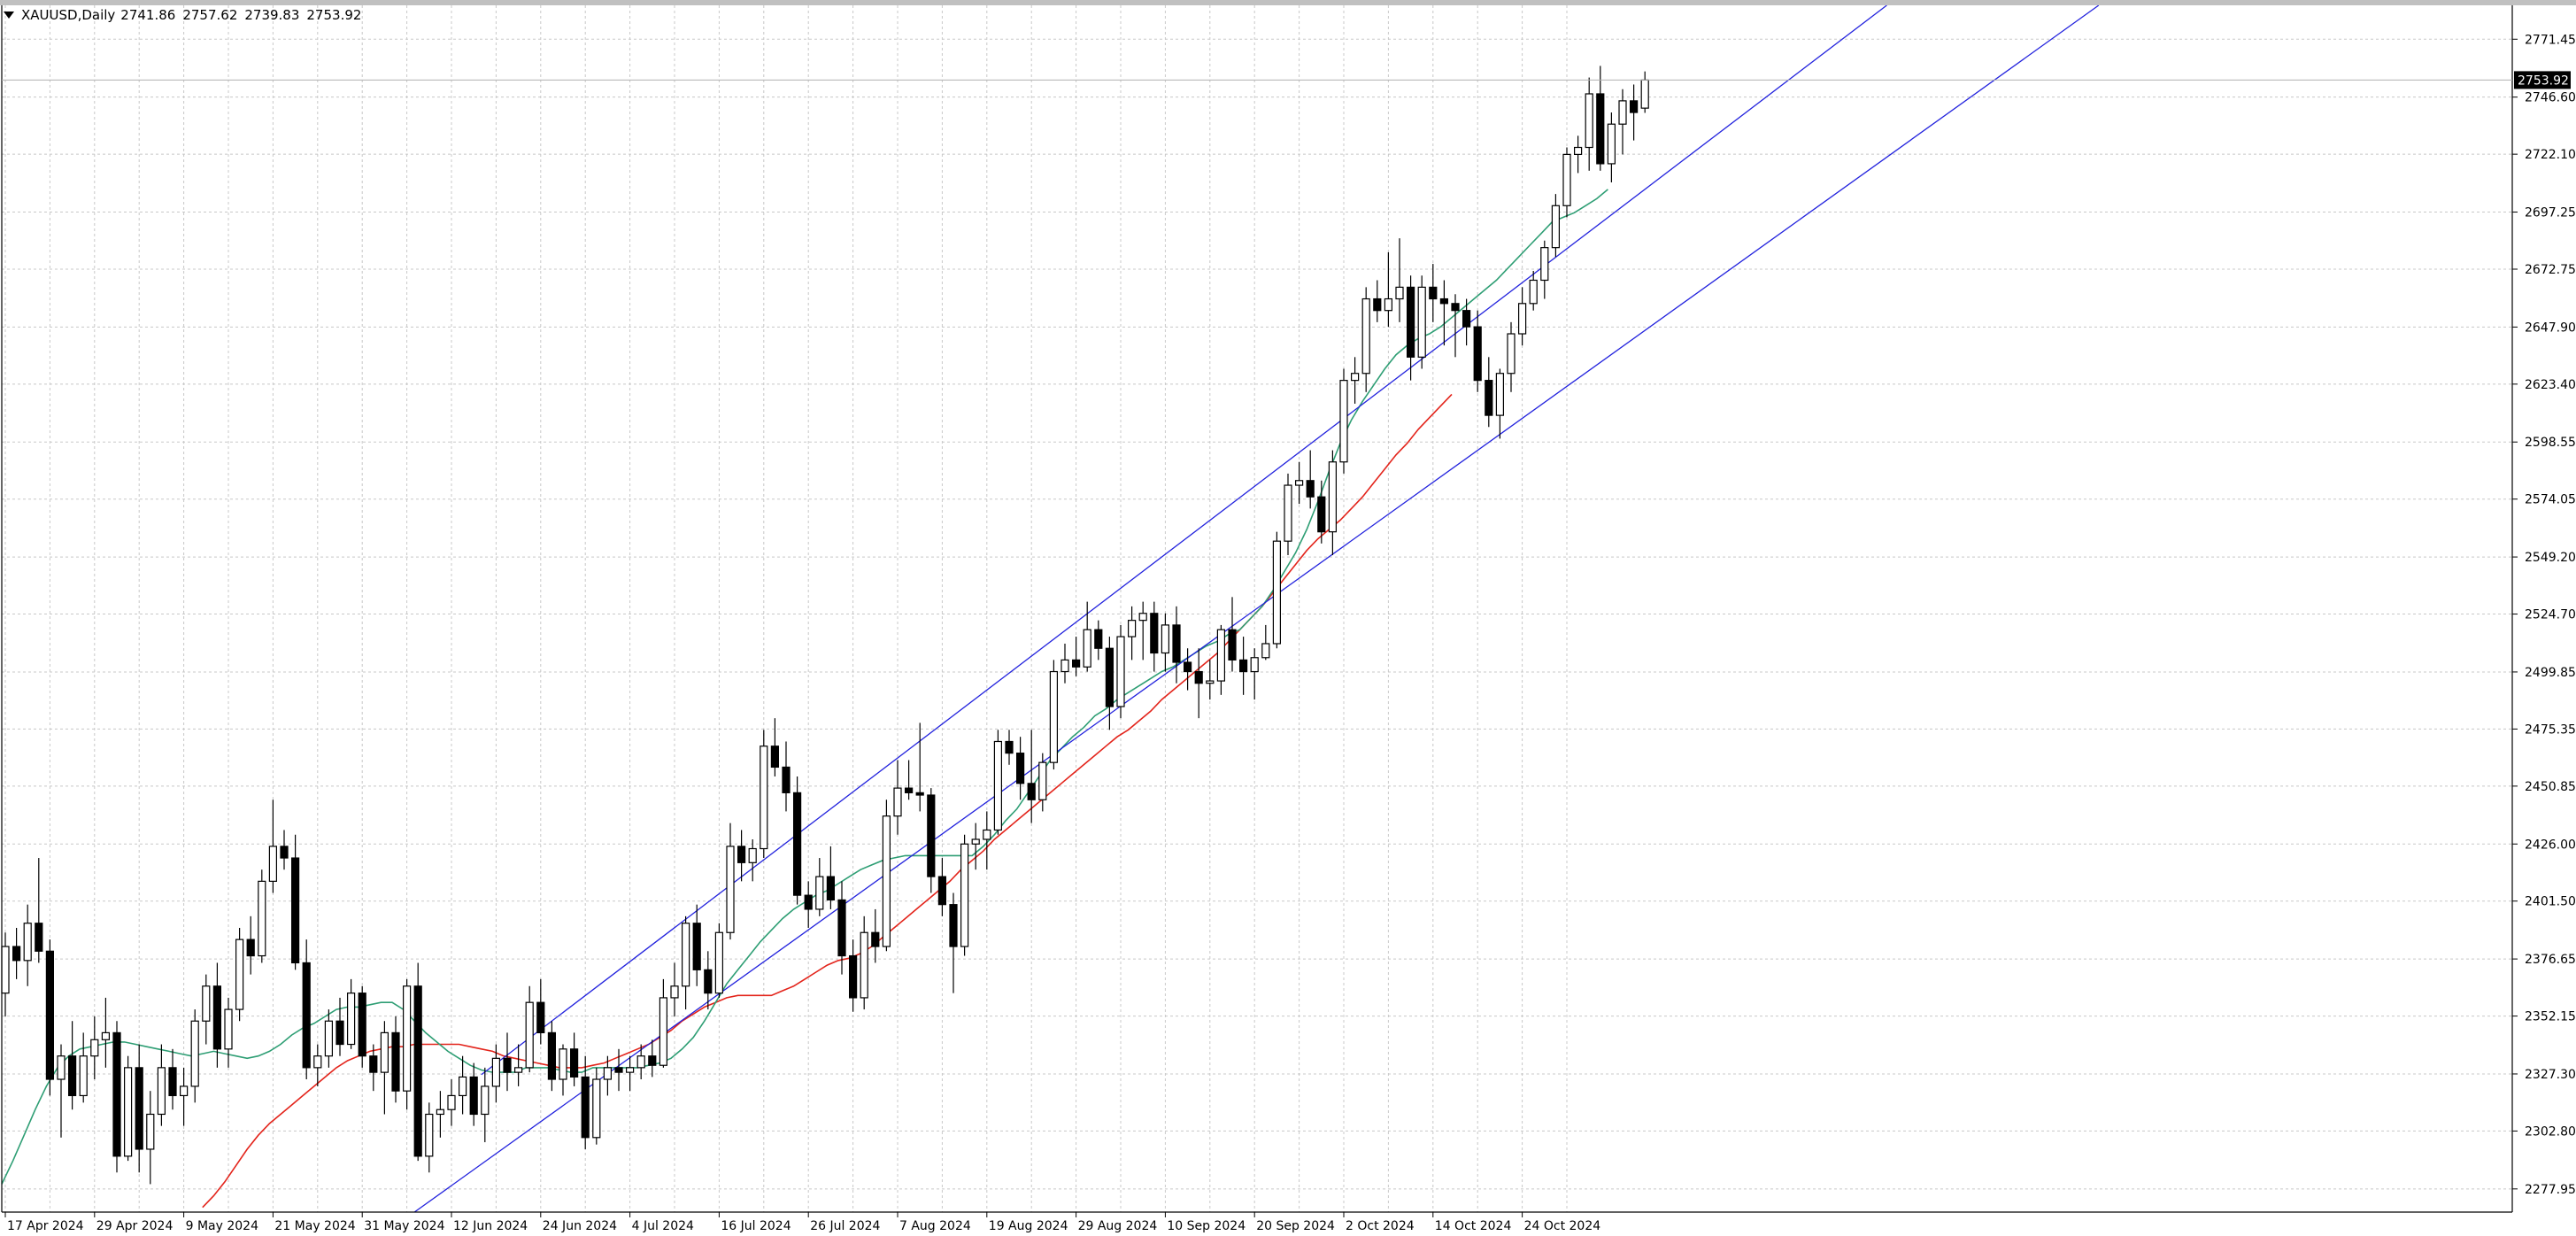  I want to click on time-tick-label: 26 Jul 2024, so click(845, 1226).